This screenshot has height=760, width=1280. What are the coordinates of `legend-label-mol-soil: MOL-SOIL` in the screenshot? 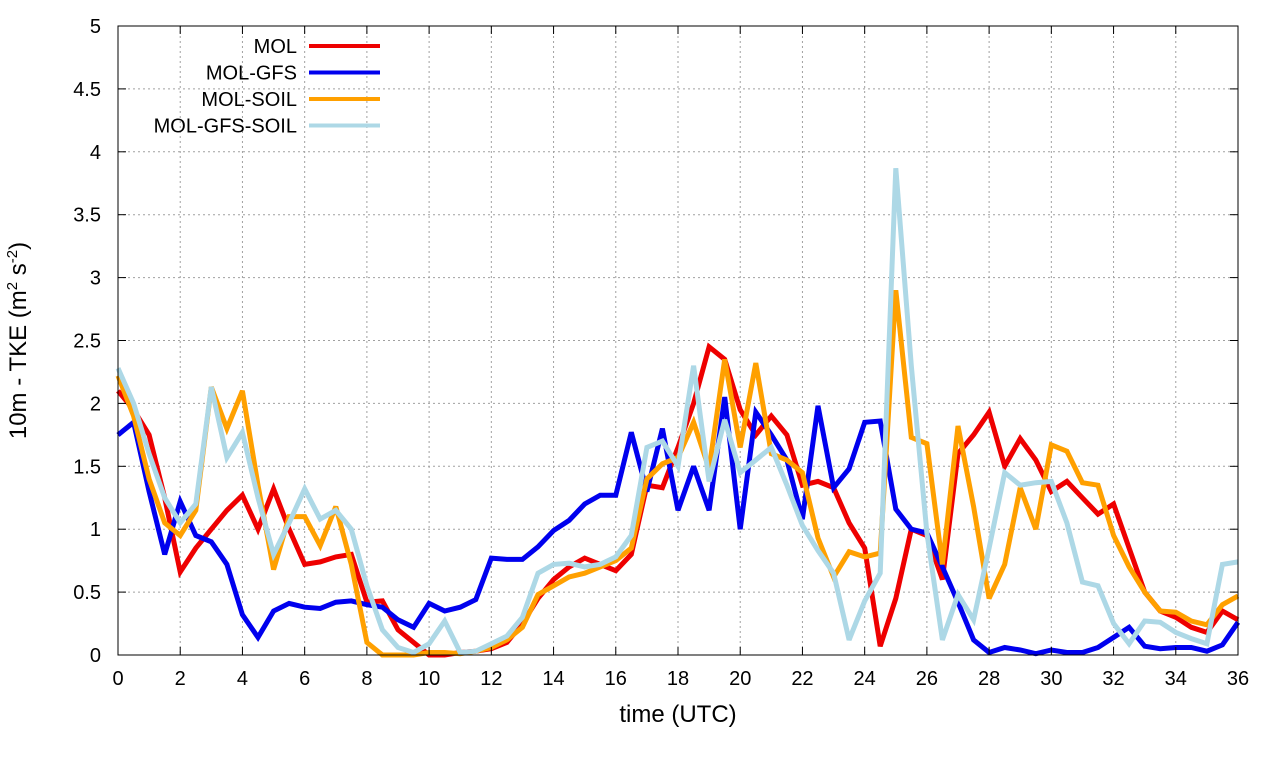 It's located at (249, 100).